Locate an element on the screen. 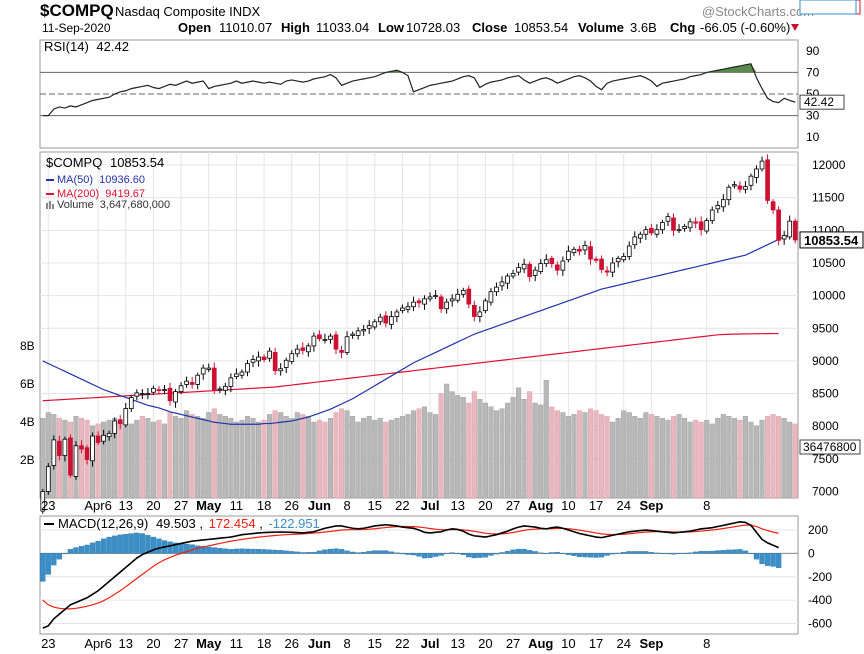 This screenshot has height=654, width=864. date: 11-Sep-2020 is located at coordinates (76, 28).